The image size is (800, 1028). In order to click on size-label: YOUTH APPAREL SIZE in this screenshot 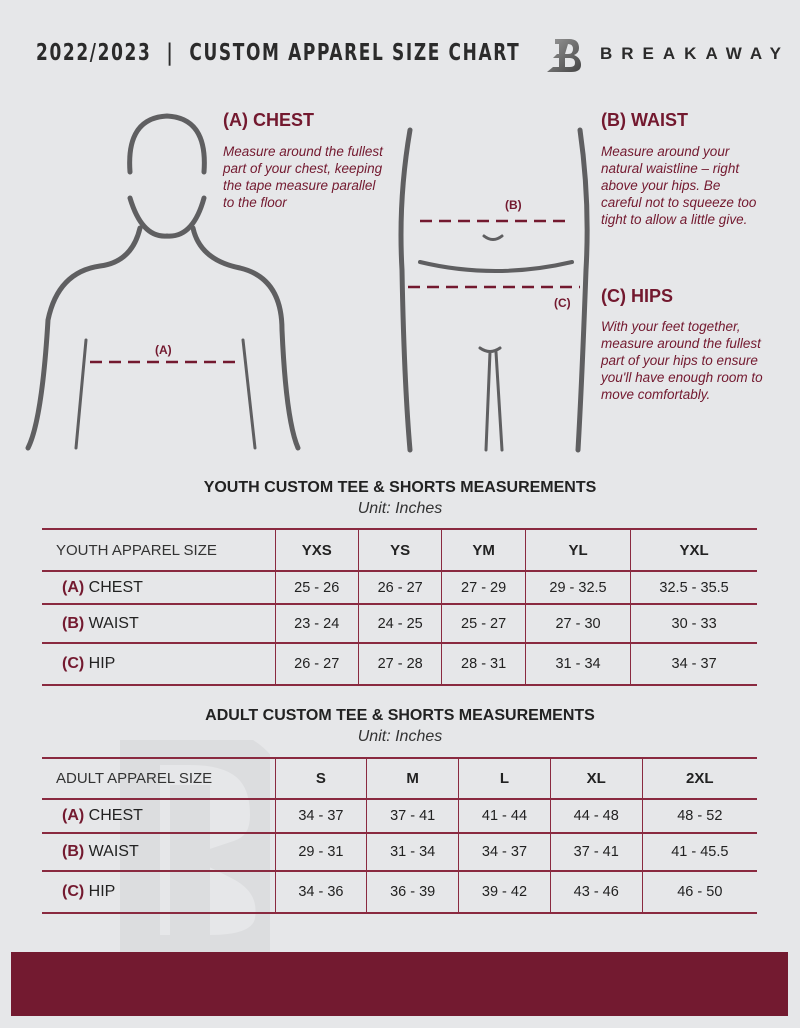, I will do `click(158, 550)`.